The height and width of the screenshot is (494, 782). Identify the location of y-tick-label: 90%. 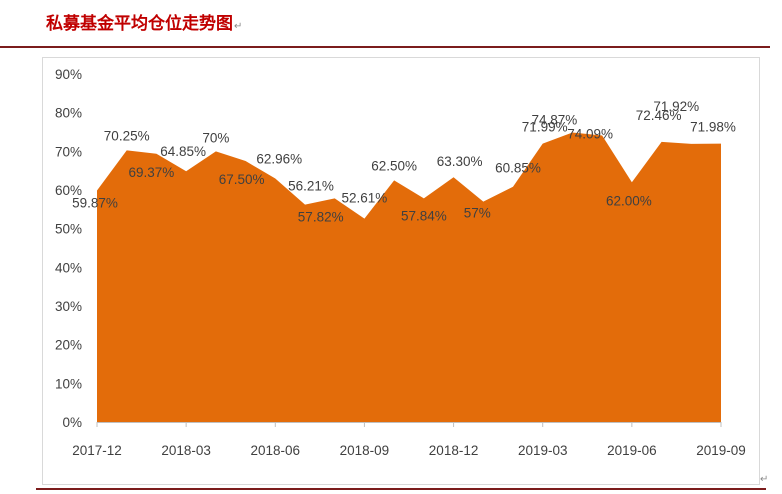
(68, 74).